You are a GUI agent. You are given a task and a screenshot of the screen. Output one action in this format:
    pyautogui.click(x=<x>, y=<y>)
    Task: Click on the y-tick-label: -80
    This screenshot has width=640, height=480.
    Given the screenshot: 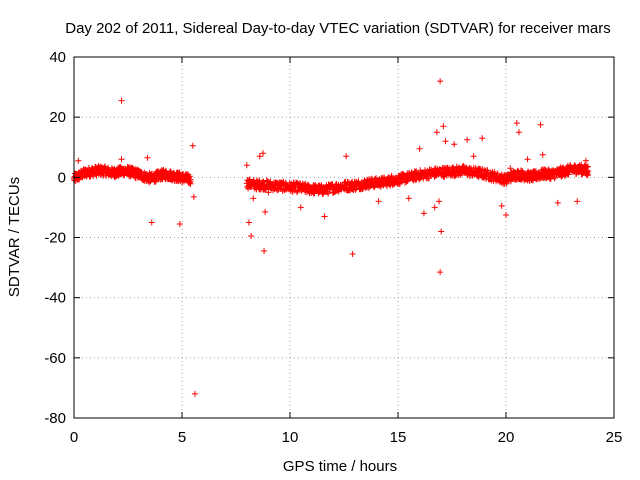 What is the action you would take?
    pyautogui.click(x=55, y=418)
    